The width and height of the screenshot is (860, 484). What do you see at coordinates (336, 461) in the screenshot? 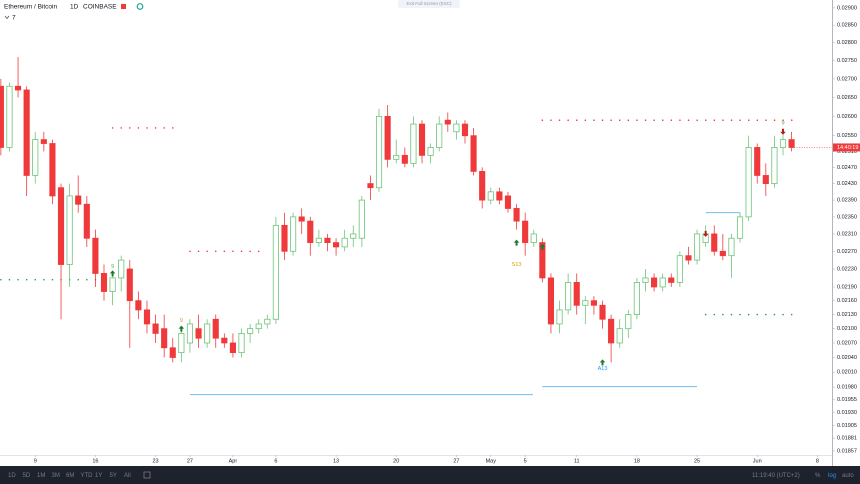
I see `x-tick-label: 13` at bounding box center [336, 461].